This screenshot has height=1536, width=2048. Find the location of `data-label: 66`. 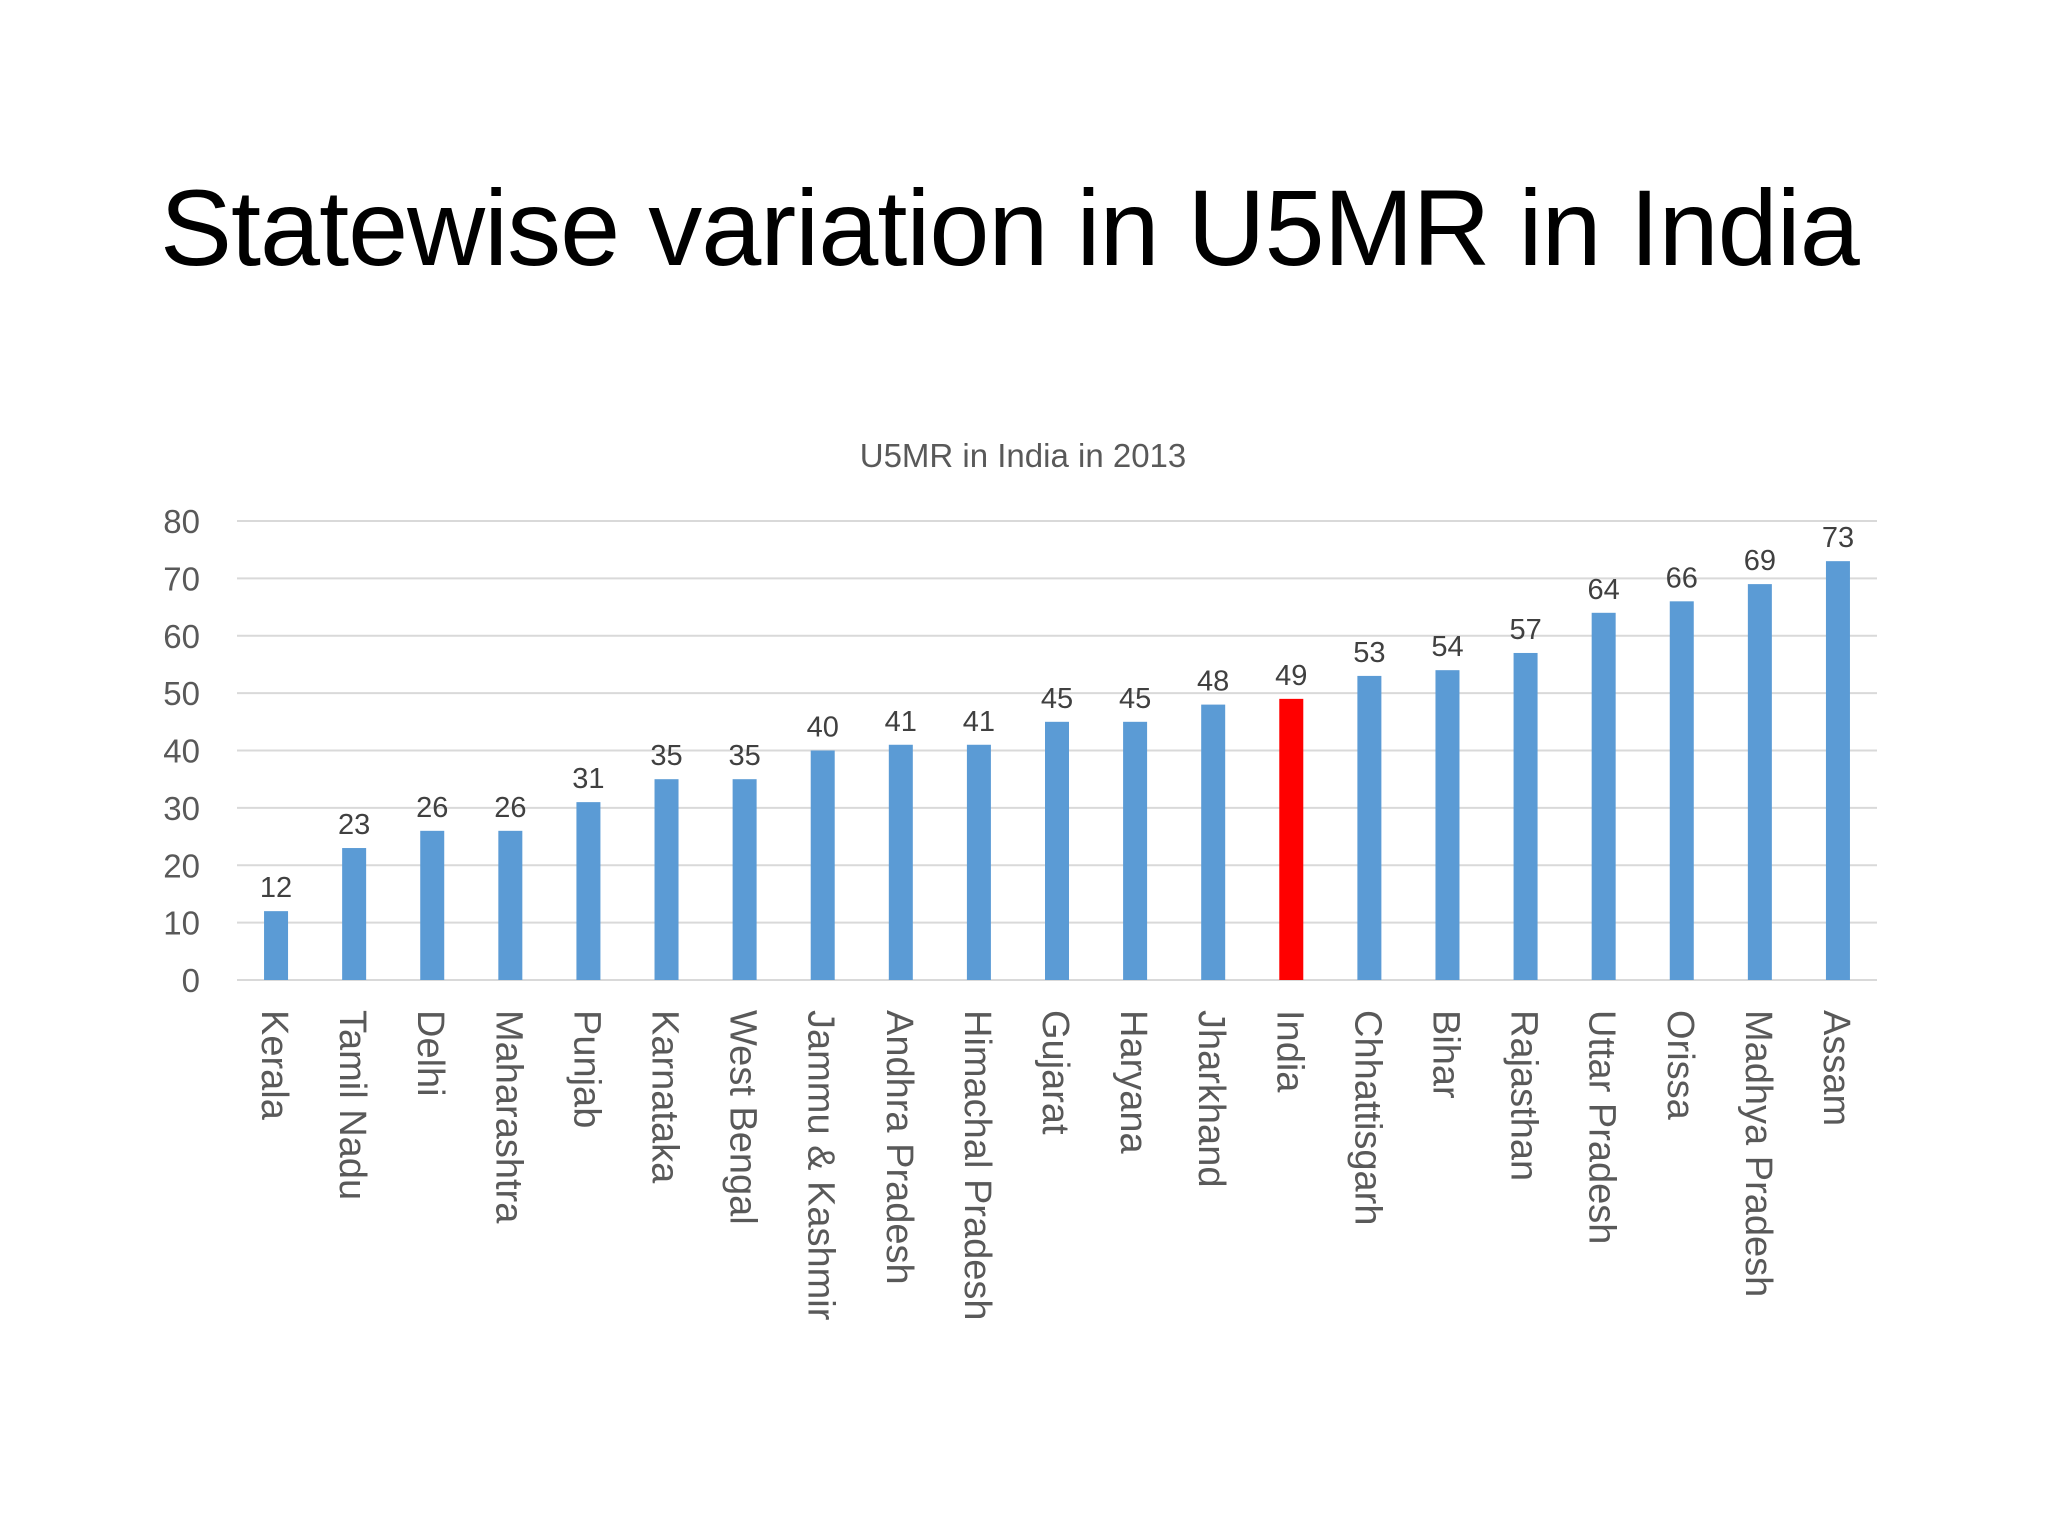

data-label: 66 is located at coordinates (1682, 578).